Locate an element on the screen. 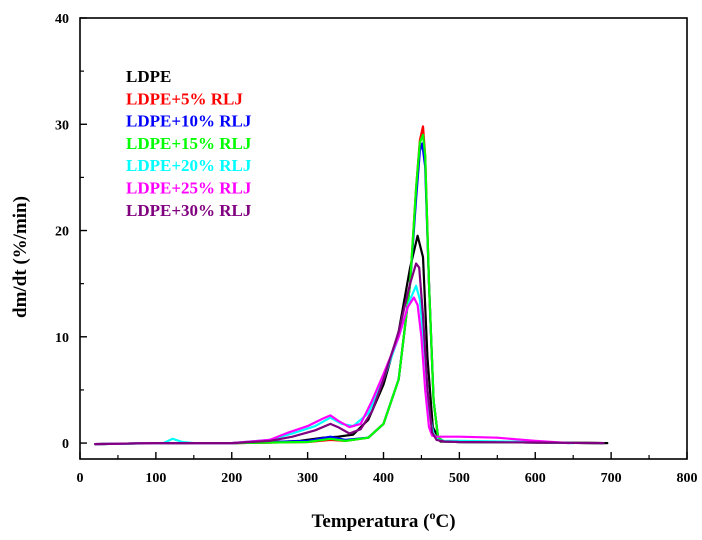 This screenshot has width=702, height=540. legend-entry-4: LDPE+15% RLJ is located at coordinates (189, 143).